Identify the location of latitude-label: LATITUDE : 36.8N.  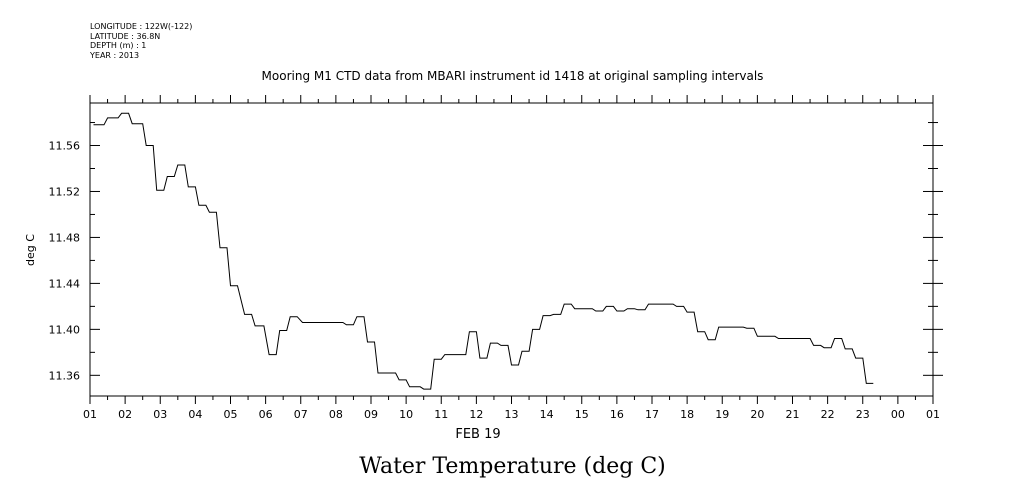
(125, 36).